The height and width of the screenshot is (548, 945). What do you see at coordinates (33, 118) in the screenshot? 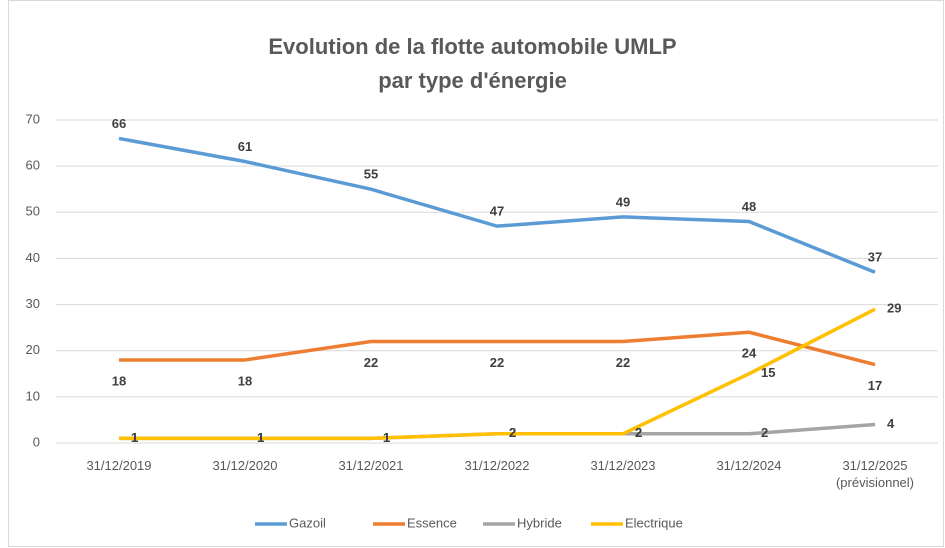
I see `y-tick-label: 70` at bounding box center [33, 118].